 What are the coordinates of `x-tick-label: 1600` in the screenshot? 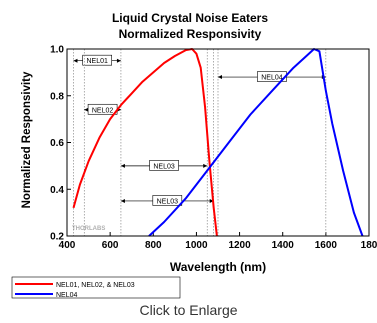 It's located at (326, 245).